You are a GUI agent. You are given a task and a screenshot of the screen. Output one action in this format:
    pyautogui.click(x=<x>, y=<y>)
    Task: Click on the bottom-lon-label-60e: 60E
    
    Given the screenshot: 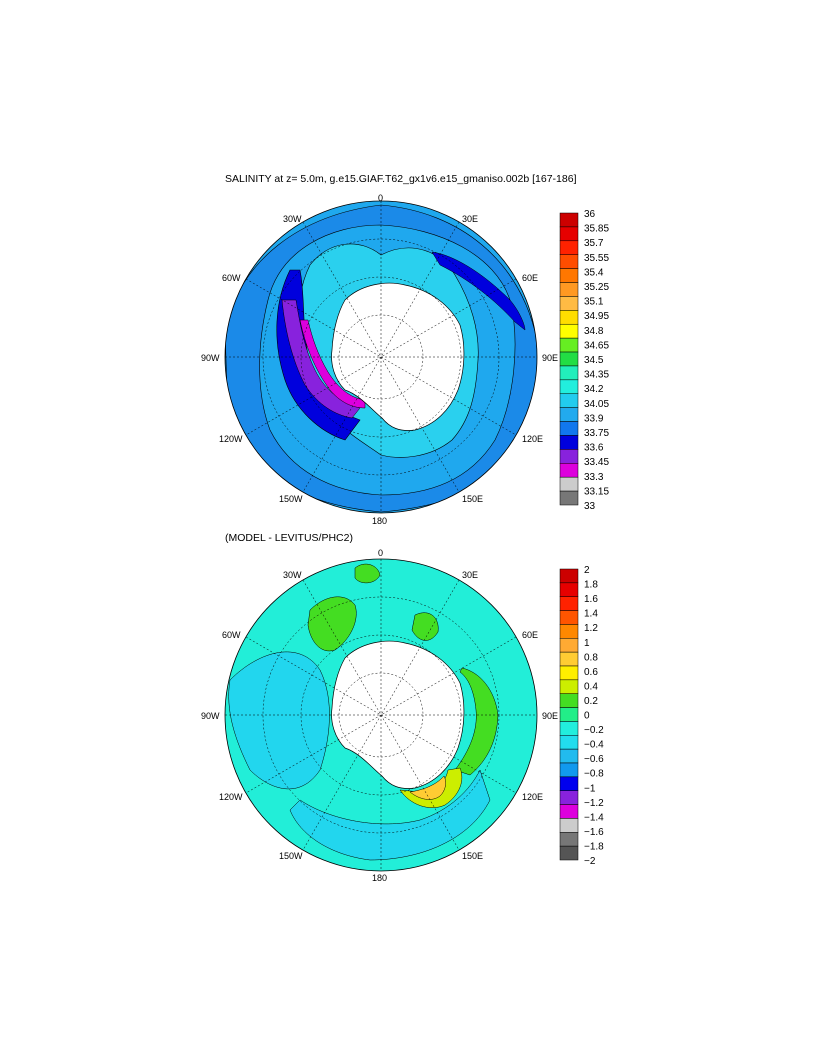 What is the action you would take?
    pyautogui.click(x=530, y=635)
    